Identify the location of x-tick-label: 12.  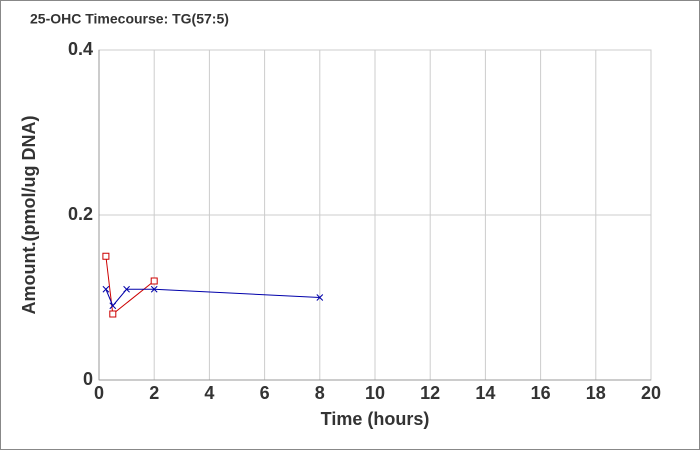
(430, 393).